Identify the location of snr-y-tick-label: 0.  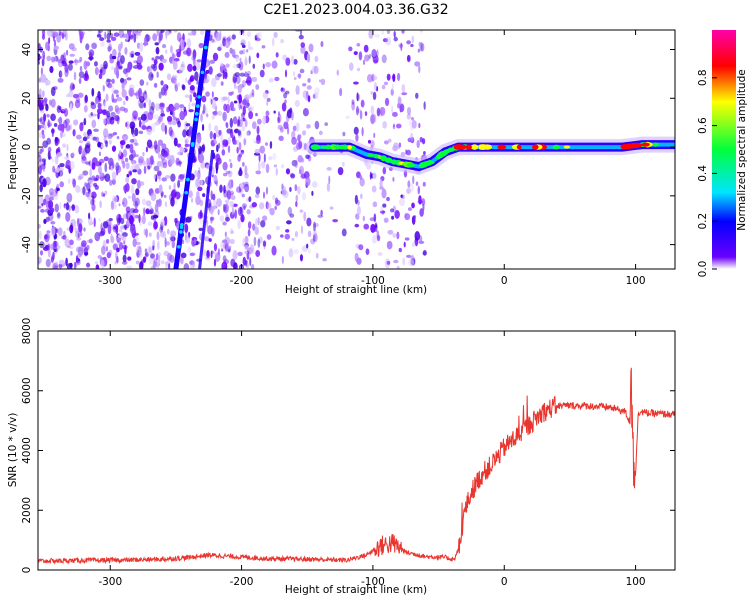
(27, 570).